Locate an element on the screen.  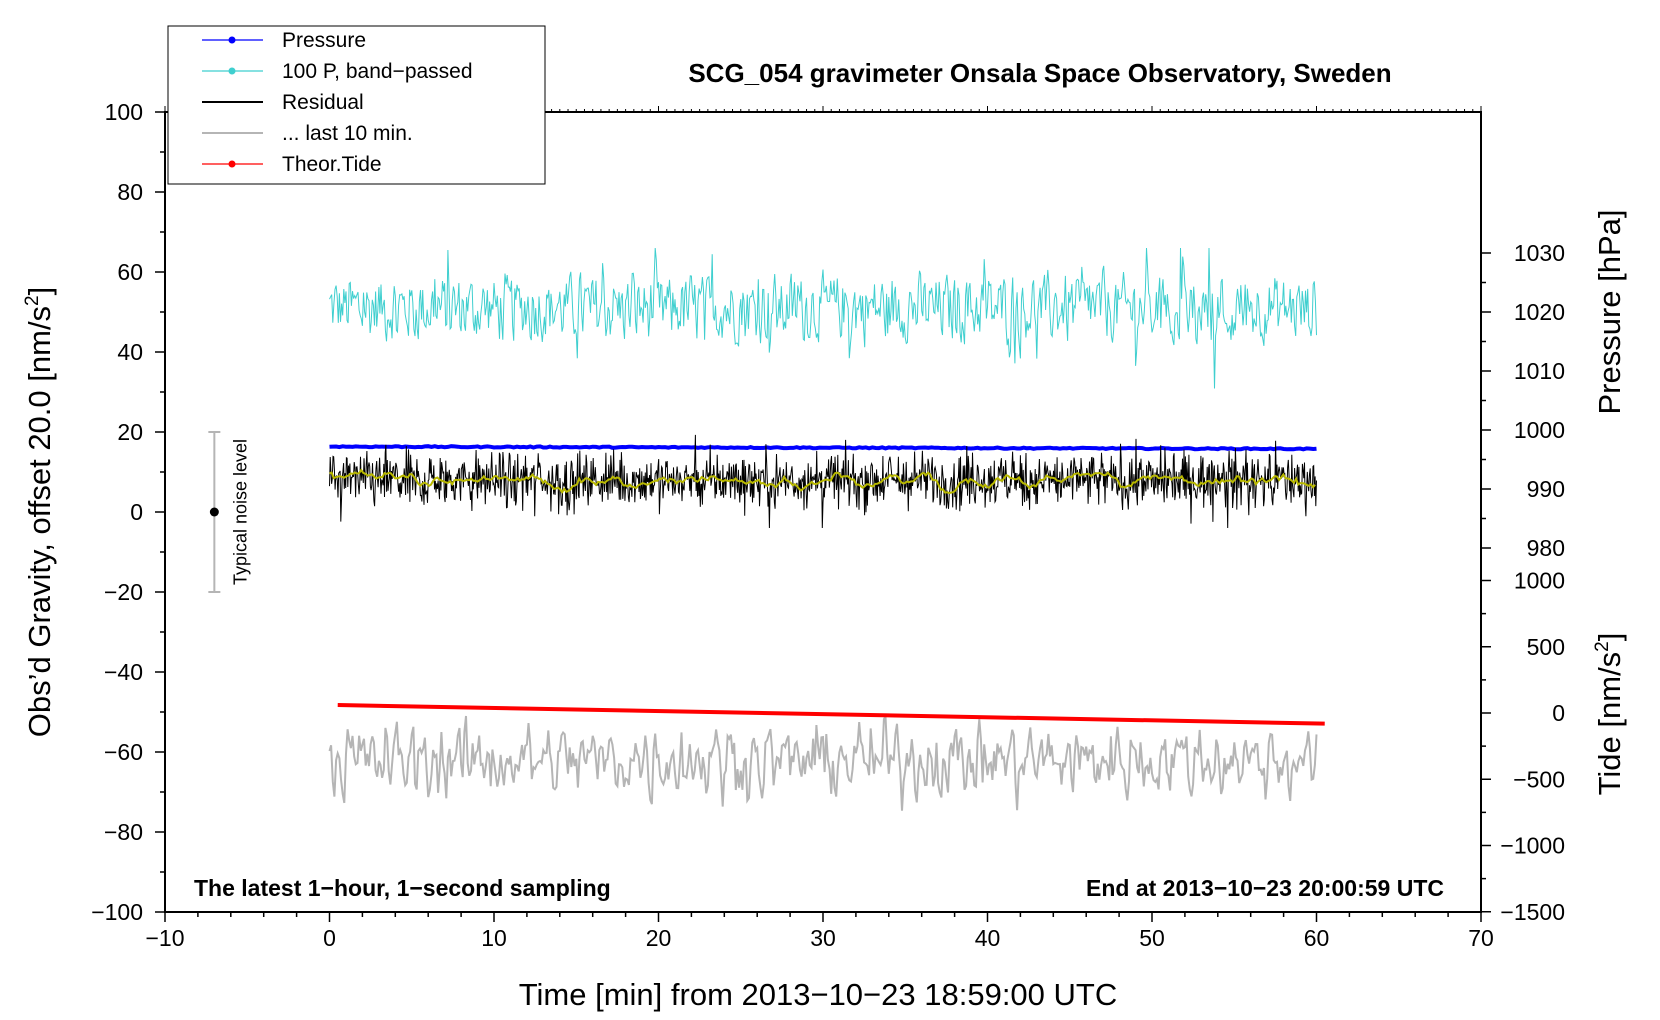
x-tick-labels: −10 0 10 20 30 40 50 60 70 is located at coordinates (819, 938).